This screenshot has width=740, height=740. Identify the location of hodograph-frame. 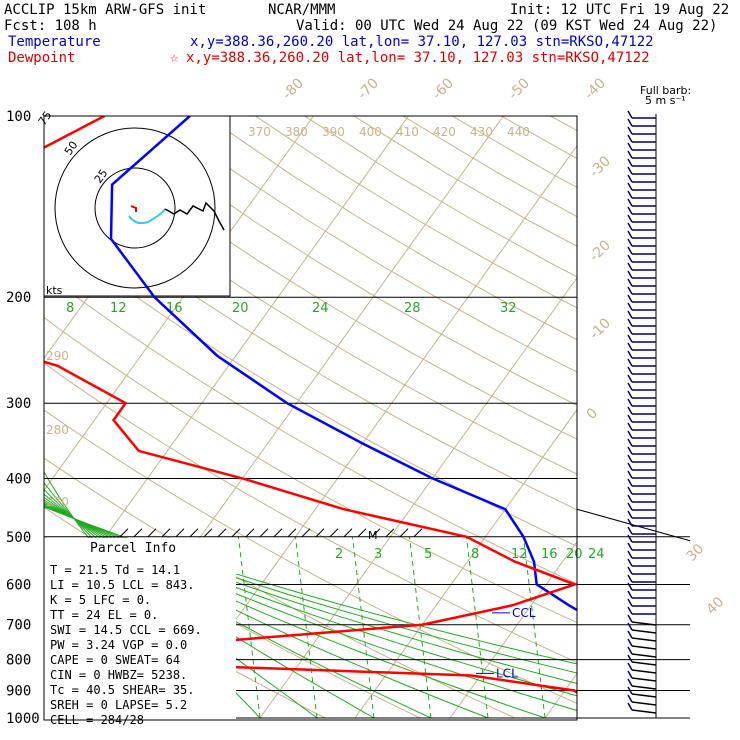
(137, 206).